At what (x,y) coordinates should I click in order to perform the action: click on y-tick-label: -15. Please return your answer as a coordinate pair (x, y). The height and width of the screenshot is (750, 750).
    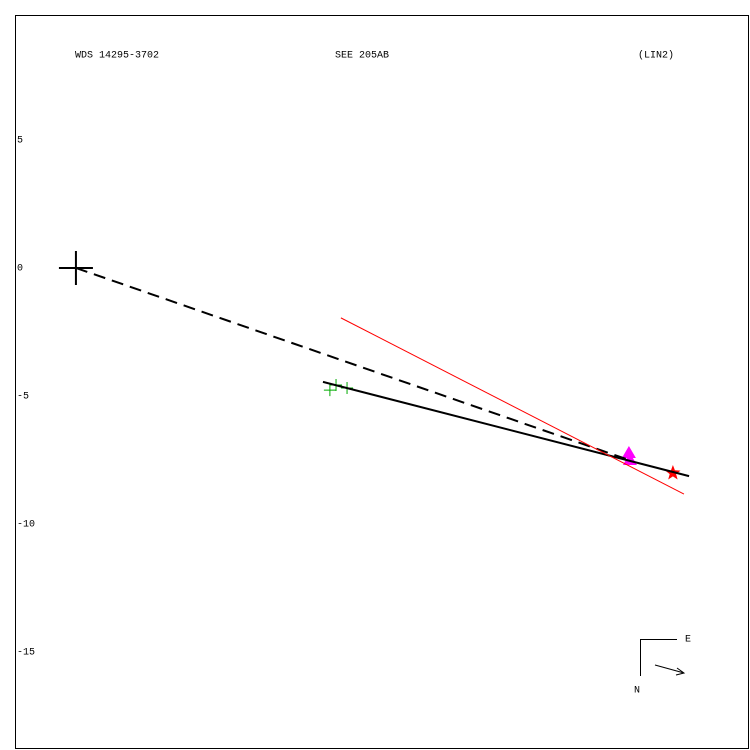
    Looking at the image, I should click on (26, 653).